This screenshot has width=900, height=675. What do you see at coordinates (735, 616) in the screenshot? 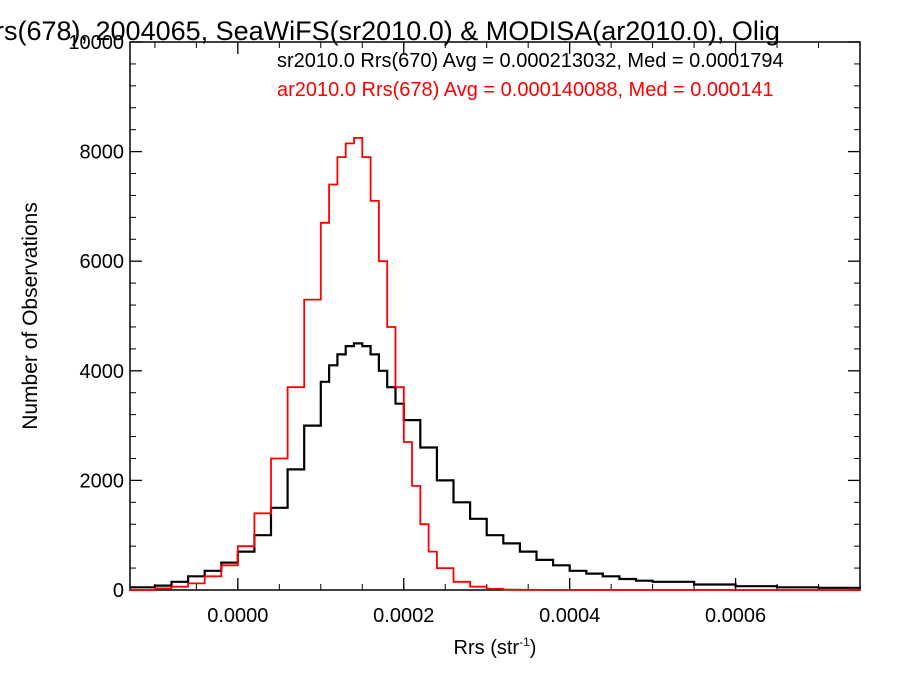
I see `x-tick-label: 0.0006` at bounding box center [735, 616].